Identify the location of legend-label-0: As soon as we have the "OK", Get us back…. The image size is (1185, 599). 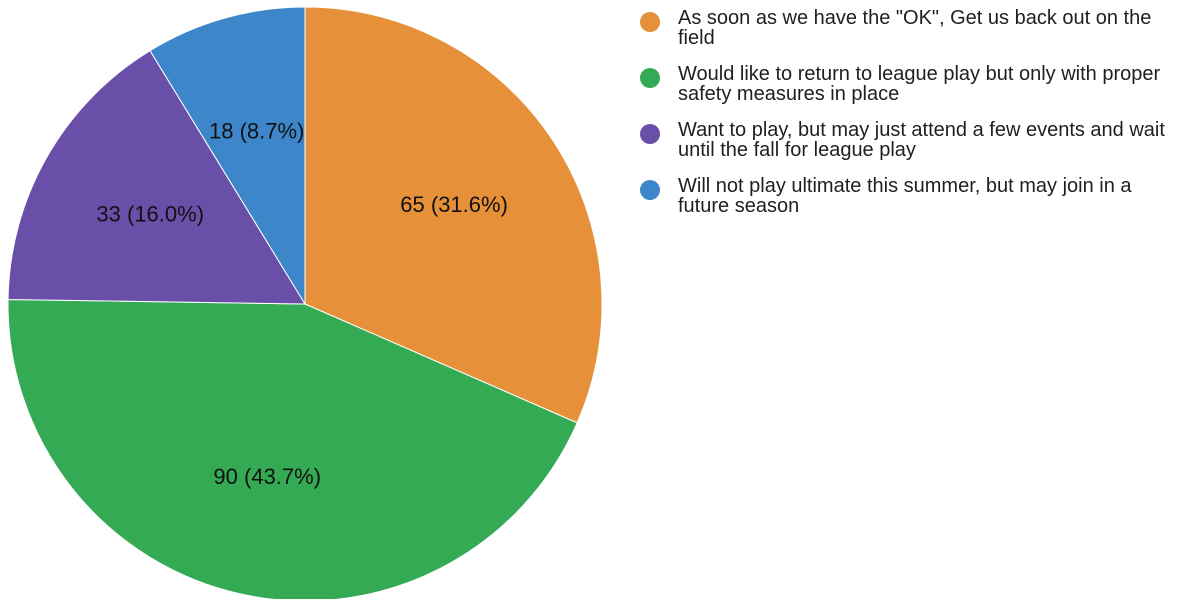
(915, 28).